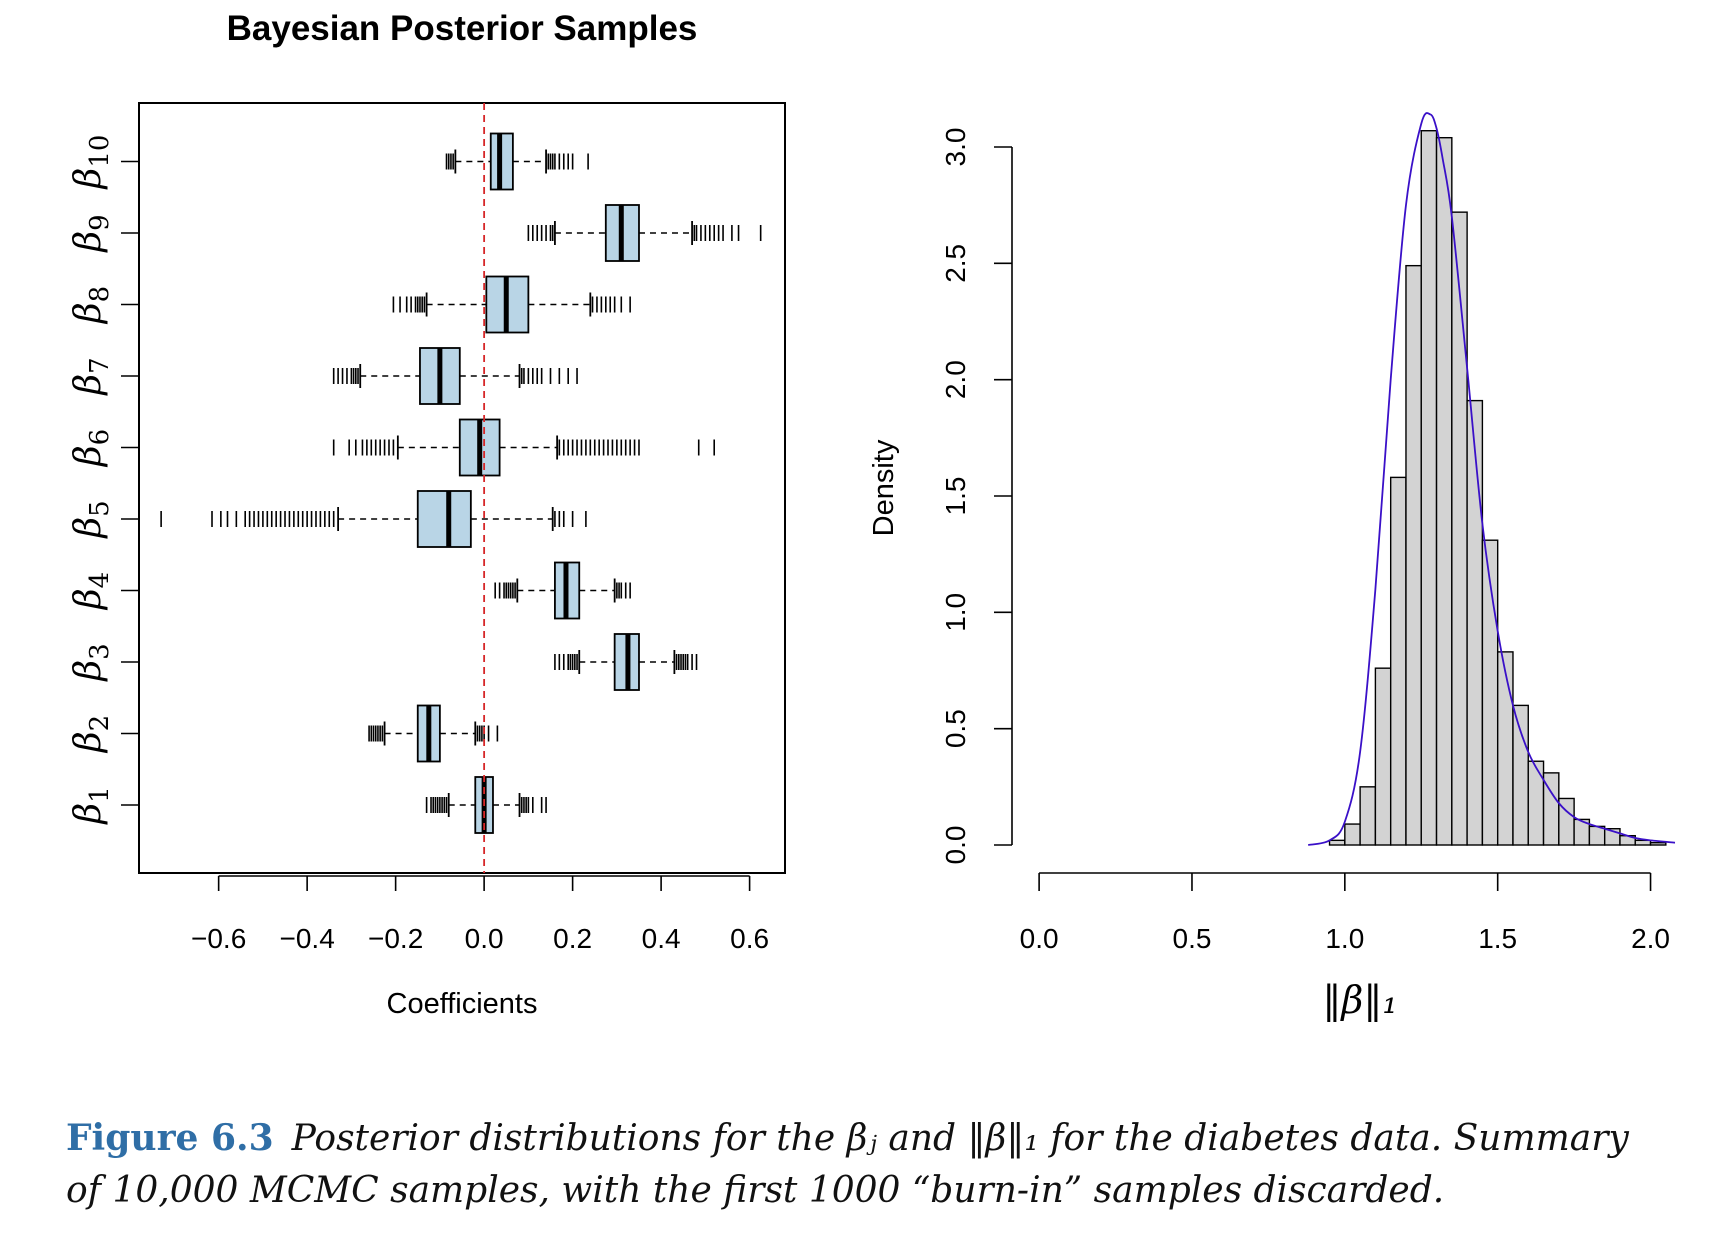  I want to click on boxplot-y-axis: β1 β2 β3 β4 β5 β6 β7 β8 β9 β10, so click(104, 480).